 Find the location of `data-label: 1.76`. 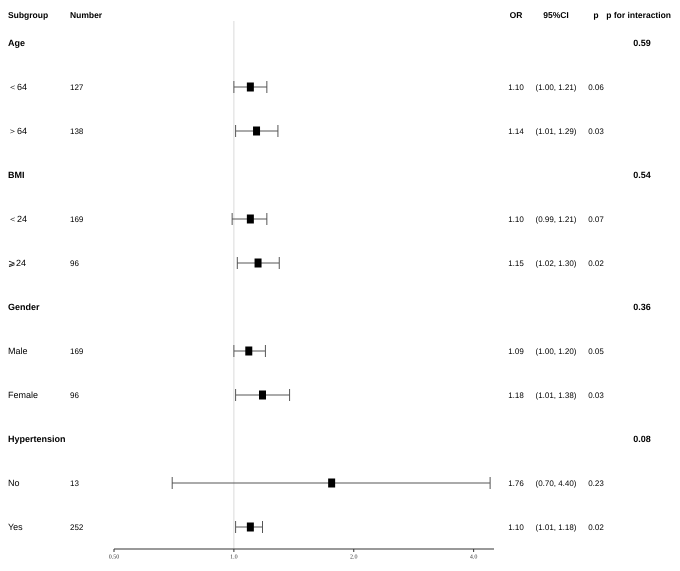

data-label: 1.76 is located at coordinates (516, 483).